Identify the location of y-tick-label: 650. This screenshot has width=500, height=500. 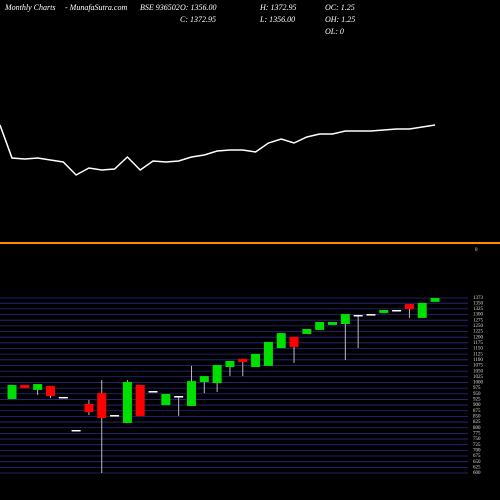
(477, 462).